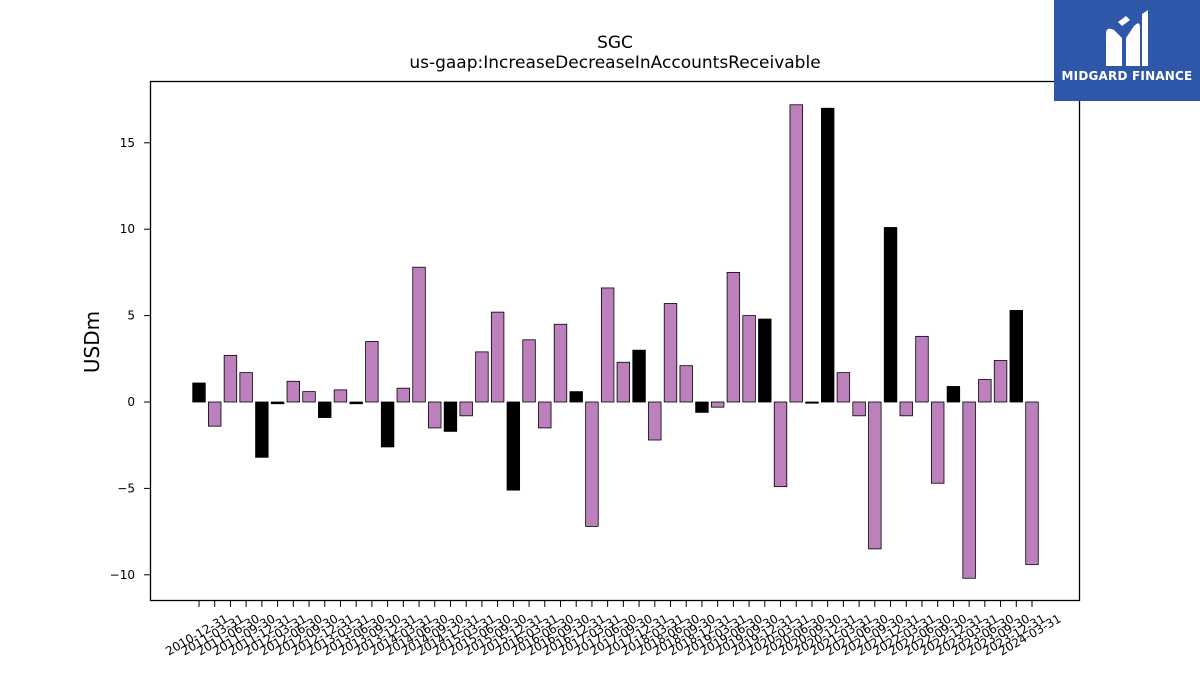 Image resolution: width=1200 pixels, height=675 pixels. Describe the element at coordinates (615, 43) in the screenshot. I see `chart-title: SGC` at that location.